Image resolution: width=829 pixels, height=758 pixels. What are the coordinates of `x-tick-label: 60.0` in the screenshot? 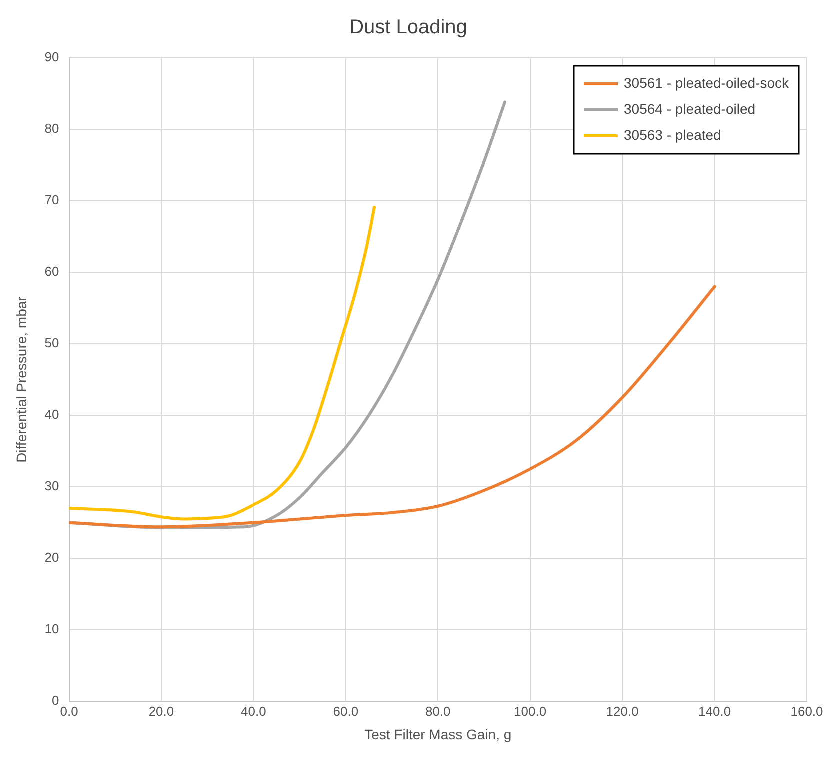 It's located at (346, 711).